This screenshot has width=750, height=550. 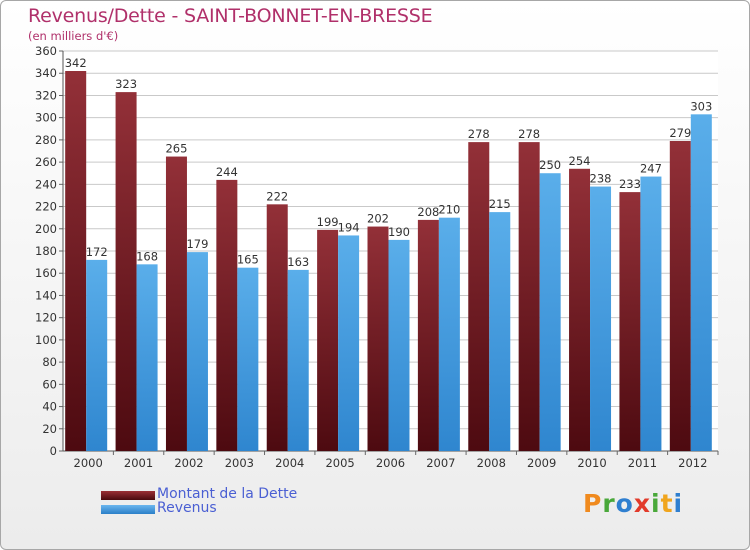 What do you see at coordinates (601, 179) in the screenshot?
I see `value-label-revenus: 238` at bounding box center [601, 179].